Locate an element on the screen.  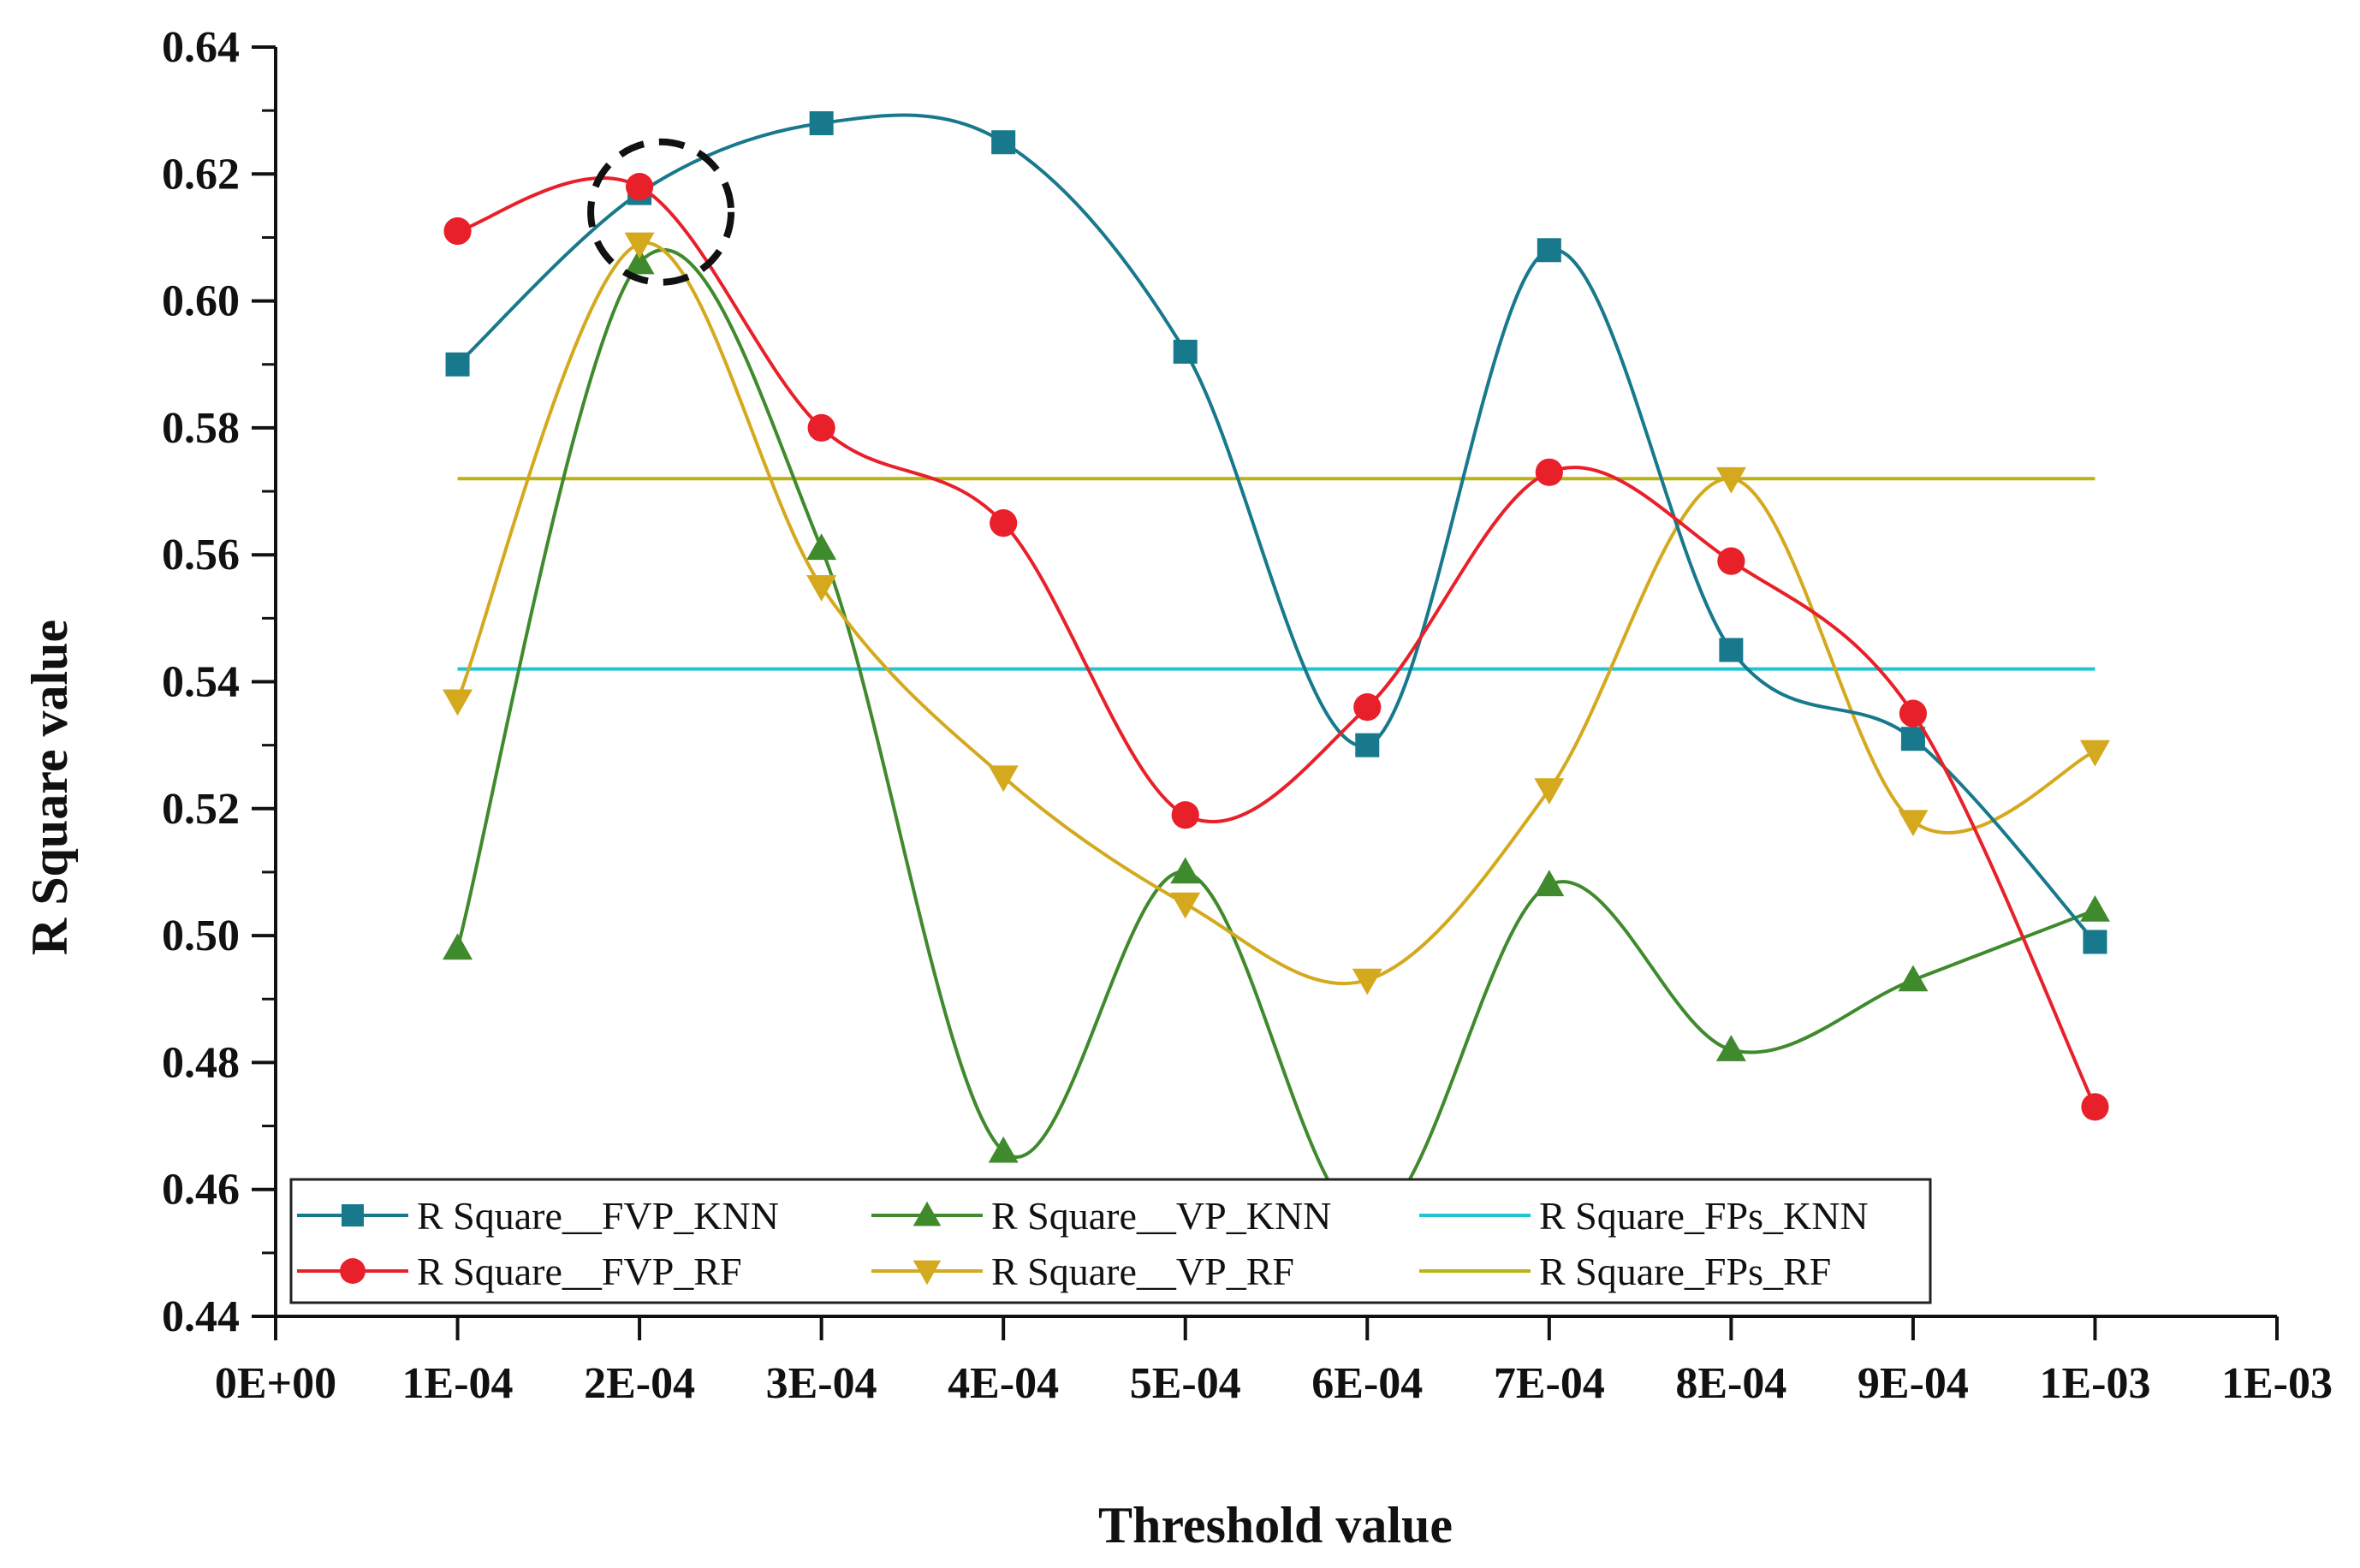
legend-item-r-square-fps-knn: R Square_FPs_KNN is located at coordinates (1644, 1216).